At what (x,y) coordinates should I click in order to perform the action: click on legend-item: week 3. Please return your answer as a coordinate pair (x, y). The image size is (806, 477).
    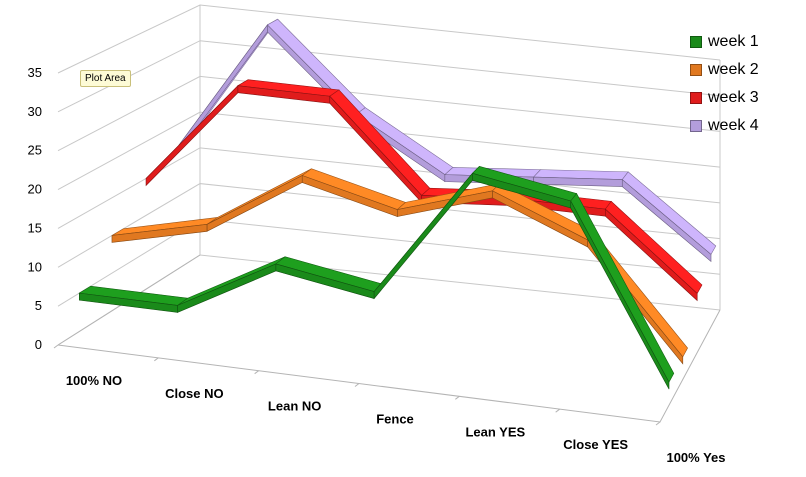
    Looking at the image, I should click on (746, 98).